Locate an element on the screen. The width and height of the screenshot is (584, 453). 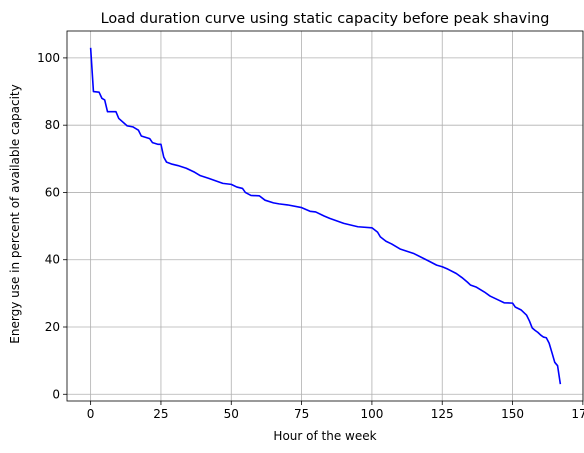
x-tick-label: 50 is located at coordinates (231, 414).